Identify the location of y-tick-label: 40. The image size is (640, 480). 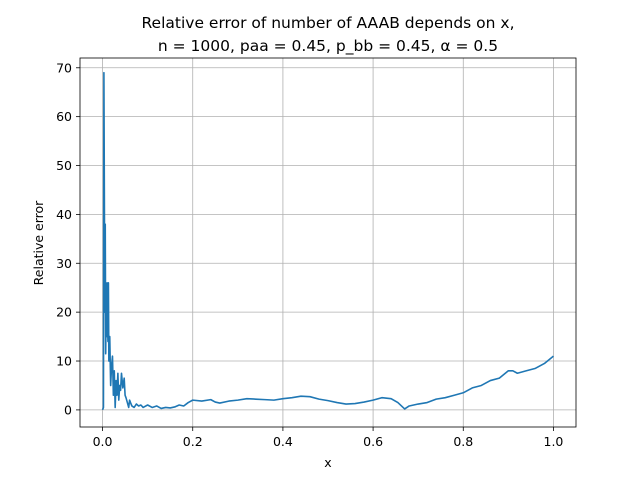
(64, 214).